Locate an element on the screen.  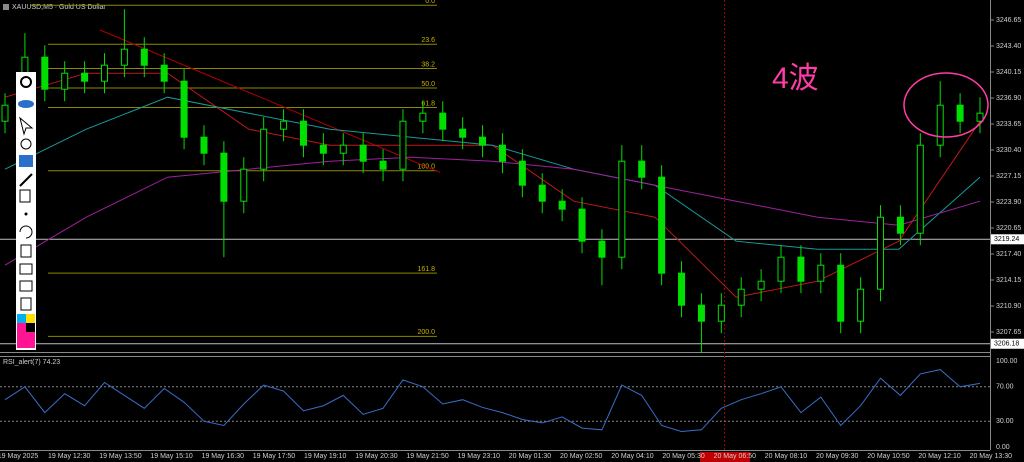
fib-label: 23.6 is located at coordinates (428, 40).